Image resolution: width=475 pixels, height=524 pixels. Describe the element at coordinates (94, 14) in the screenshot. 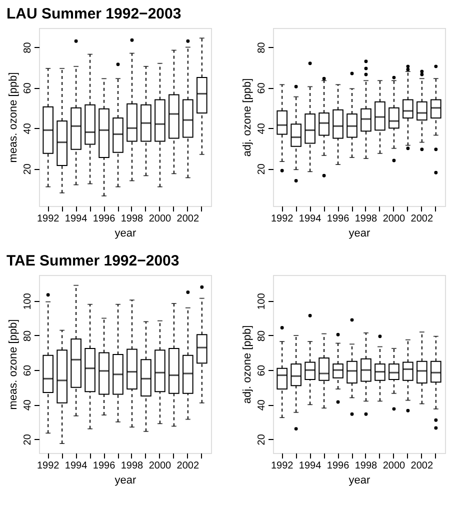

I see `chart-title: LAU Summer 1992−2003` at that location.